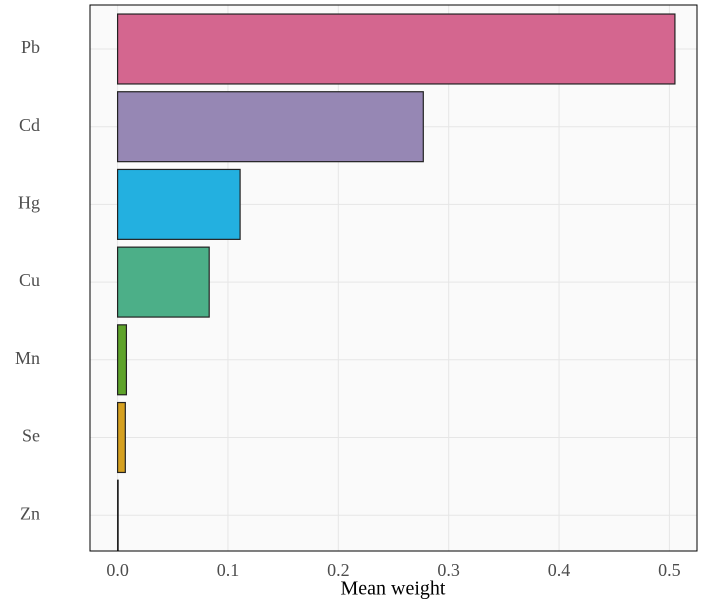 This screenshot has width=702, height=607. What do you see at coordinates (117, 570) in the screenshot?
I see `x-tick-label: 0.0` at bounding box center [117, 570].